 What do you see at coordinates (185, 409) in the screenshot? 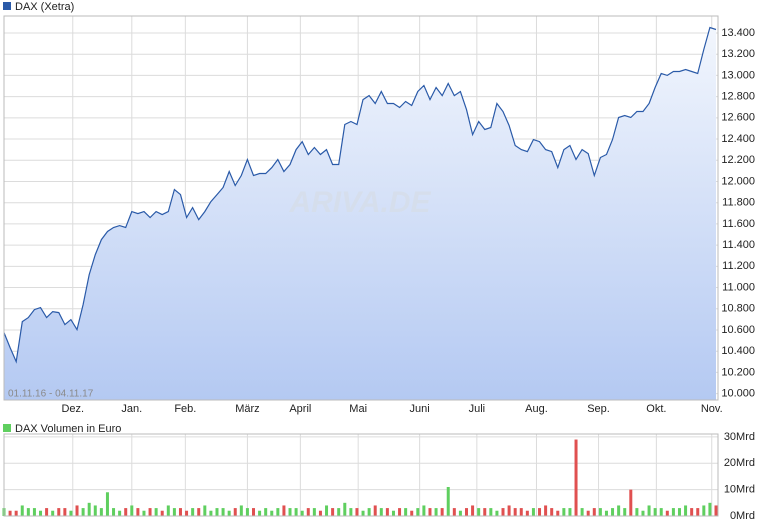
I see `x-tick-label: Feb.` at bounding box center [185, 409].